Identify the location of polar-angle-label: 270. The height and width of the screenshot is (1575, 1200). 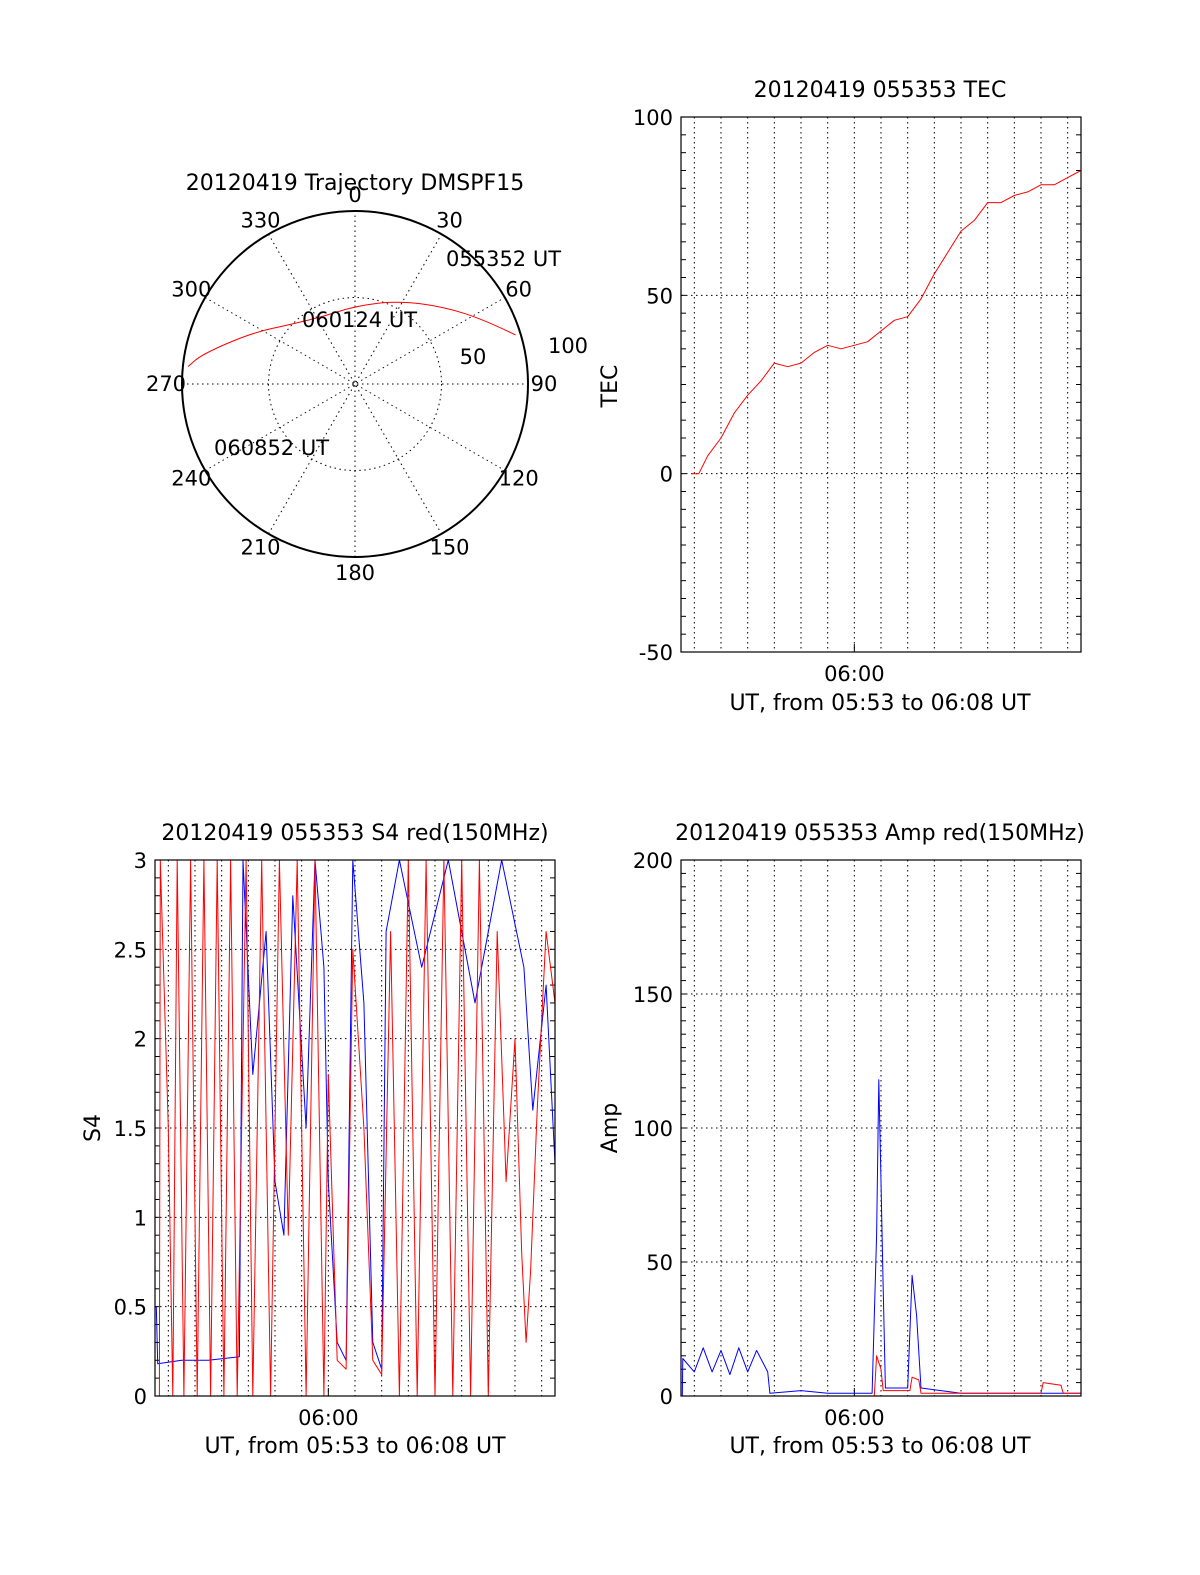
(166, 384).